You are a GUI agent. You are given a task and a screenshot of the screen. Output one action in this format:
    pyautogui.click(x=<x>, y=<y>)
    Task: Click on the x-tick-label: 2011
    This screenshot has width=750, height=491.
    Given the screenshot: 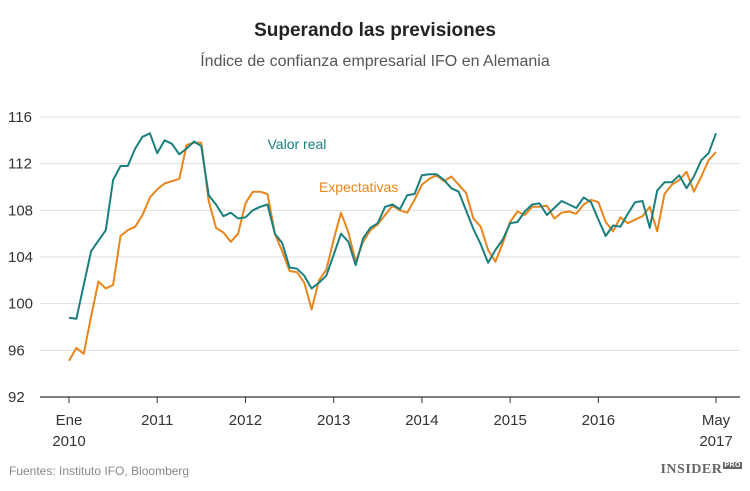 What is the action you would take?
    pyautogui.click(x=157, y=420)
    